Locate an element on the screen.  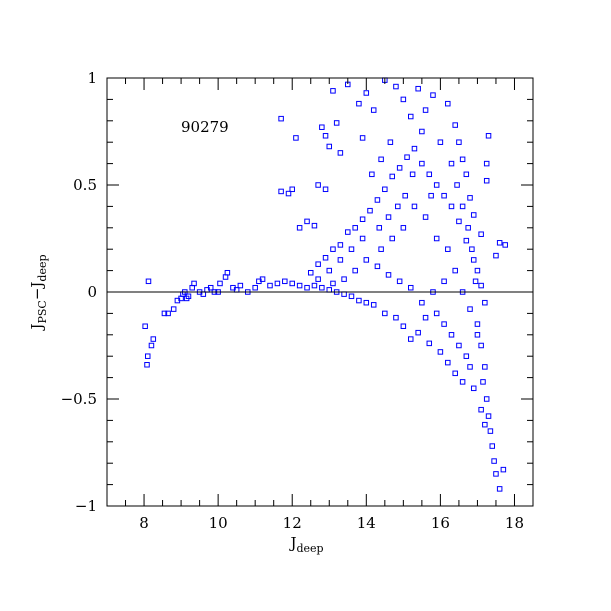
x-axis-label-main: J is located at coordinates (292, 543).